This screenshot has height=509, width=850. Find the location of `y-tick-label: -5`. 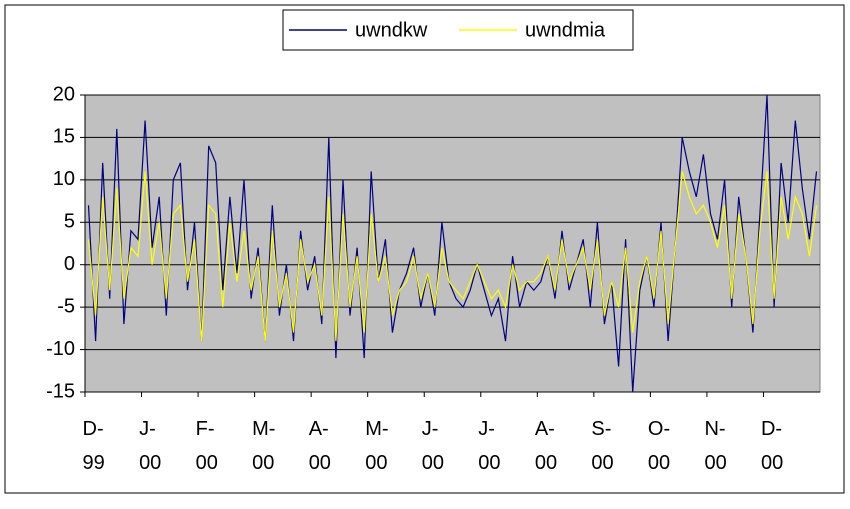

y-tick-label: -5 is located at coordinates (66, 306).